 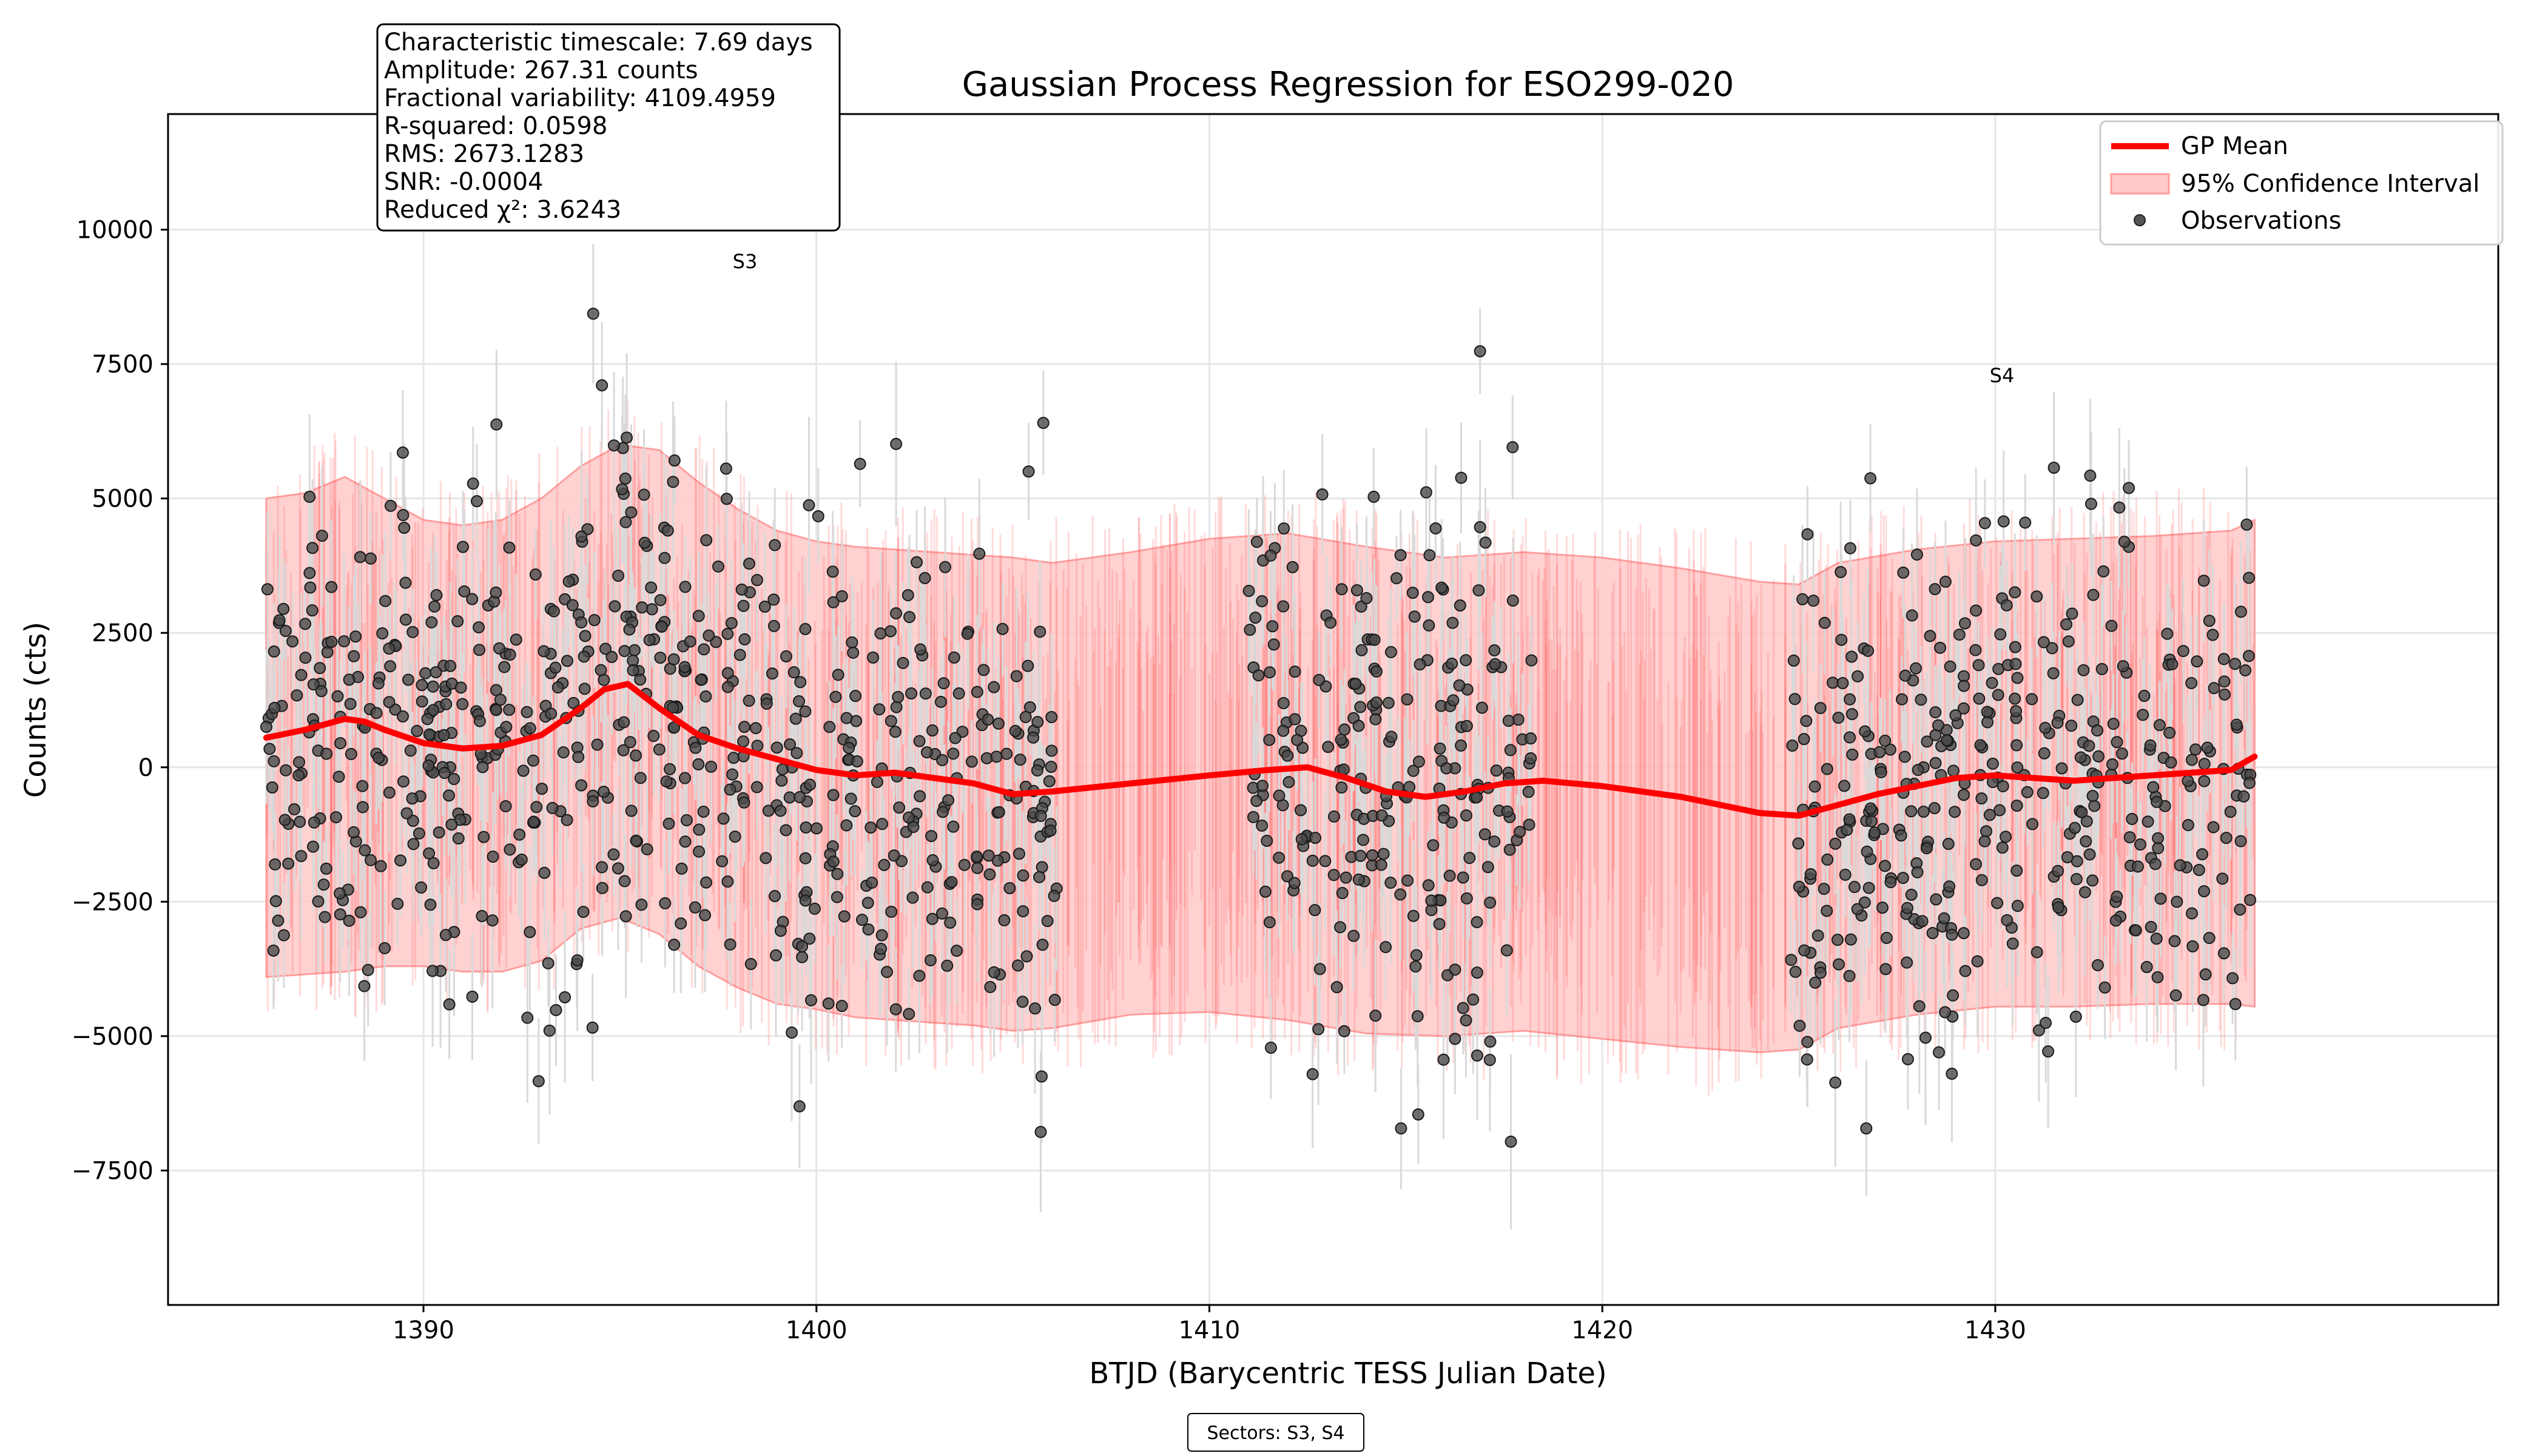 I want to click on x-tick-label: 1430, so click(x=1995, y=1330).